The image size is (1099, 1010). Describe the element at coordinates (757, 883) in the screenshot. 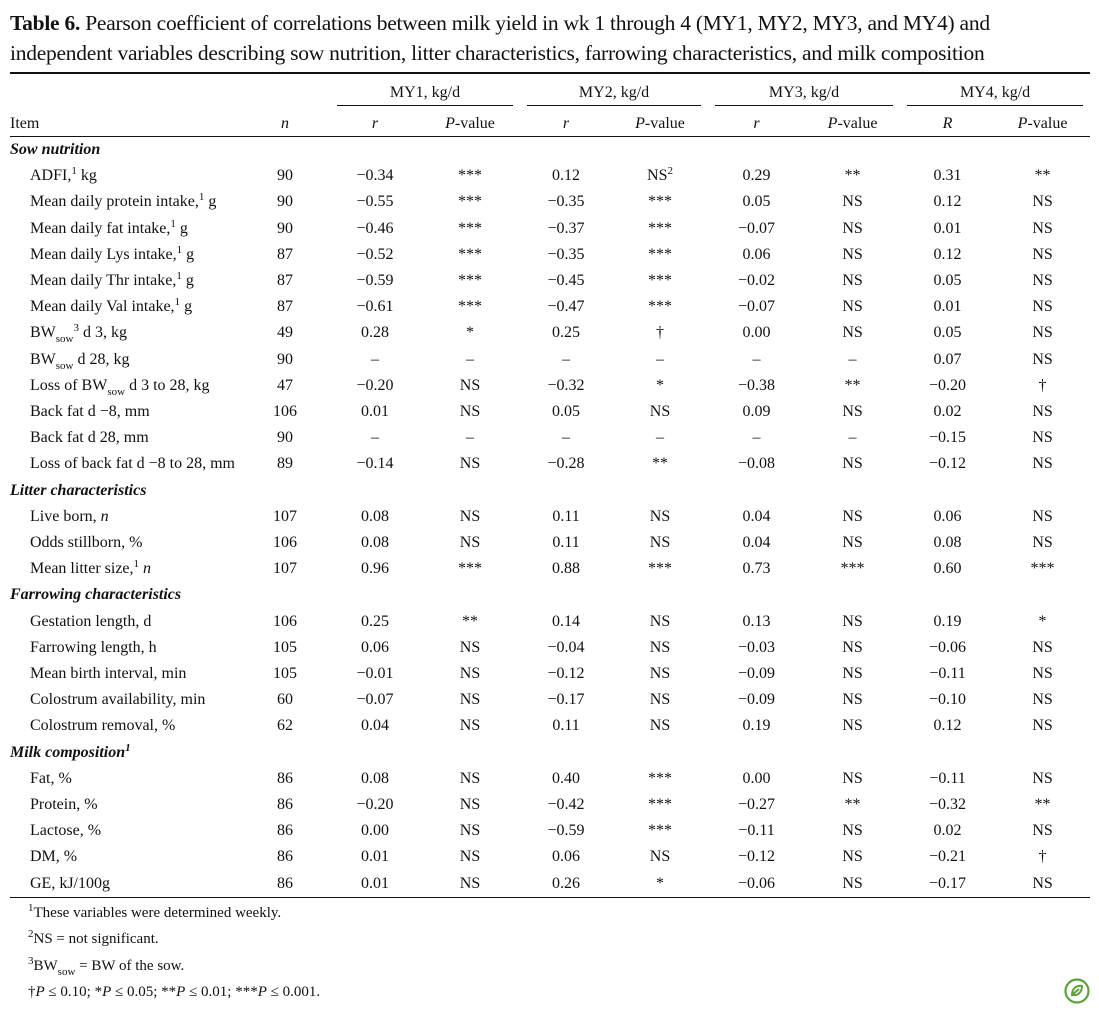

I see `text: −0.06` at that location.